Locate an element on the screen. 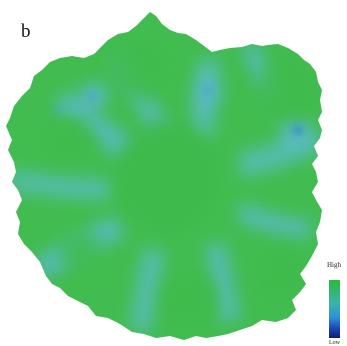 The image size is (347, 346). legend-gradient-bar is located at coordinates (334, 309).